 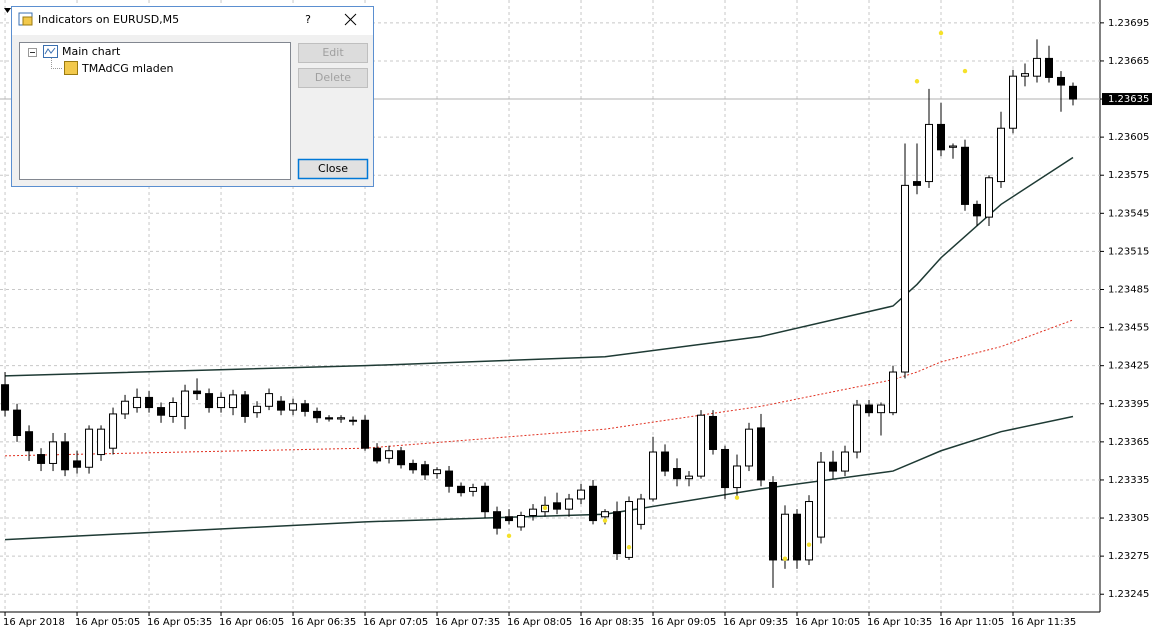 What do you see at coordinates (1128, 213) in the screenshot?
I see `y-tick-label: 1.23545` at bounding box center [1128, 213].